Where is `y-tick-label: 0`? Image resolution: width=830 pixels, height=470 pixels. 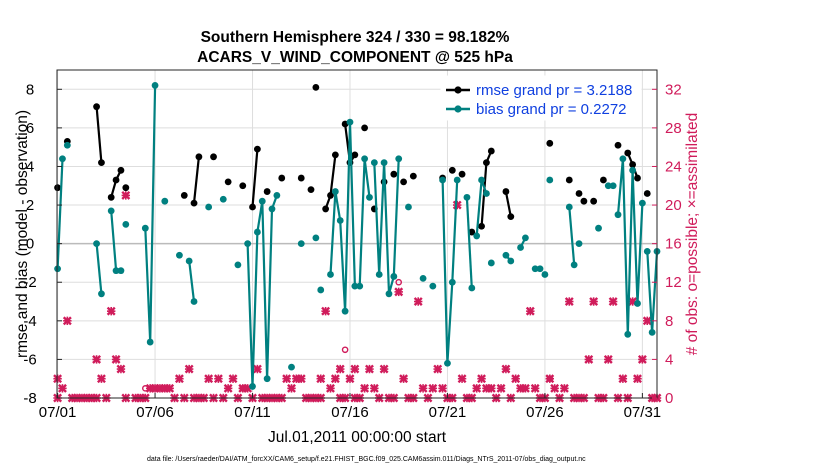 y-tick-label: 0 is located at coordinates (30, 244).